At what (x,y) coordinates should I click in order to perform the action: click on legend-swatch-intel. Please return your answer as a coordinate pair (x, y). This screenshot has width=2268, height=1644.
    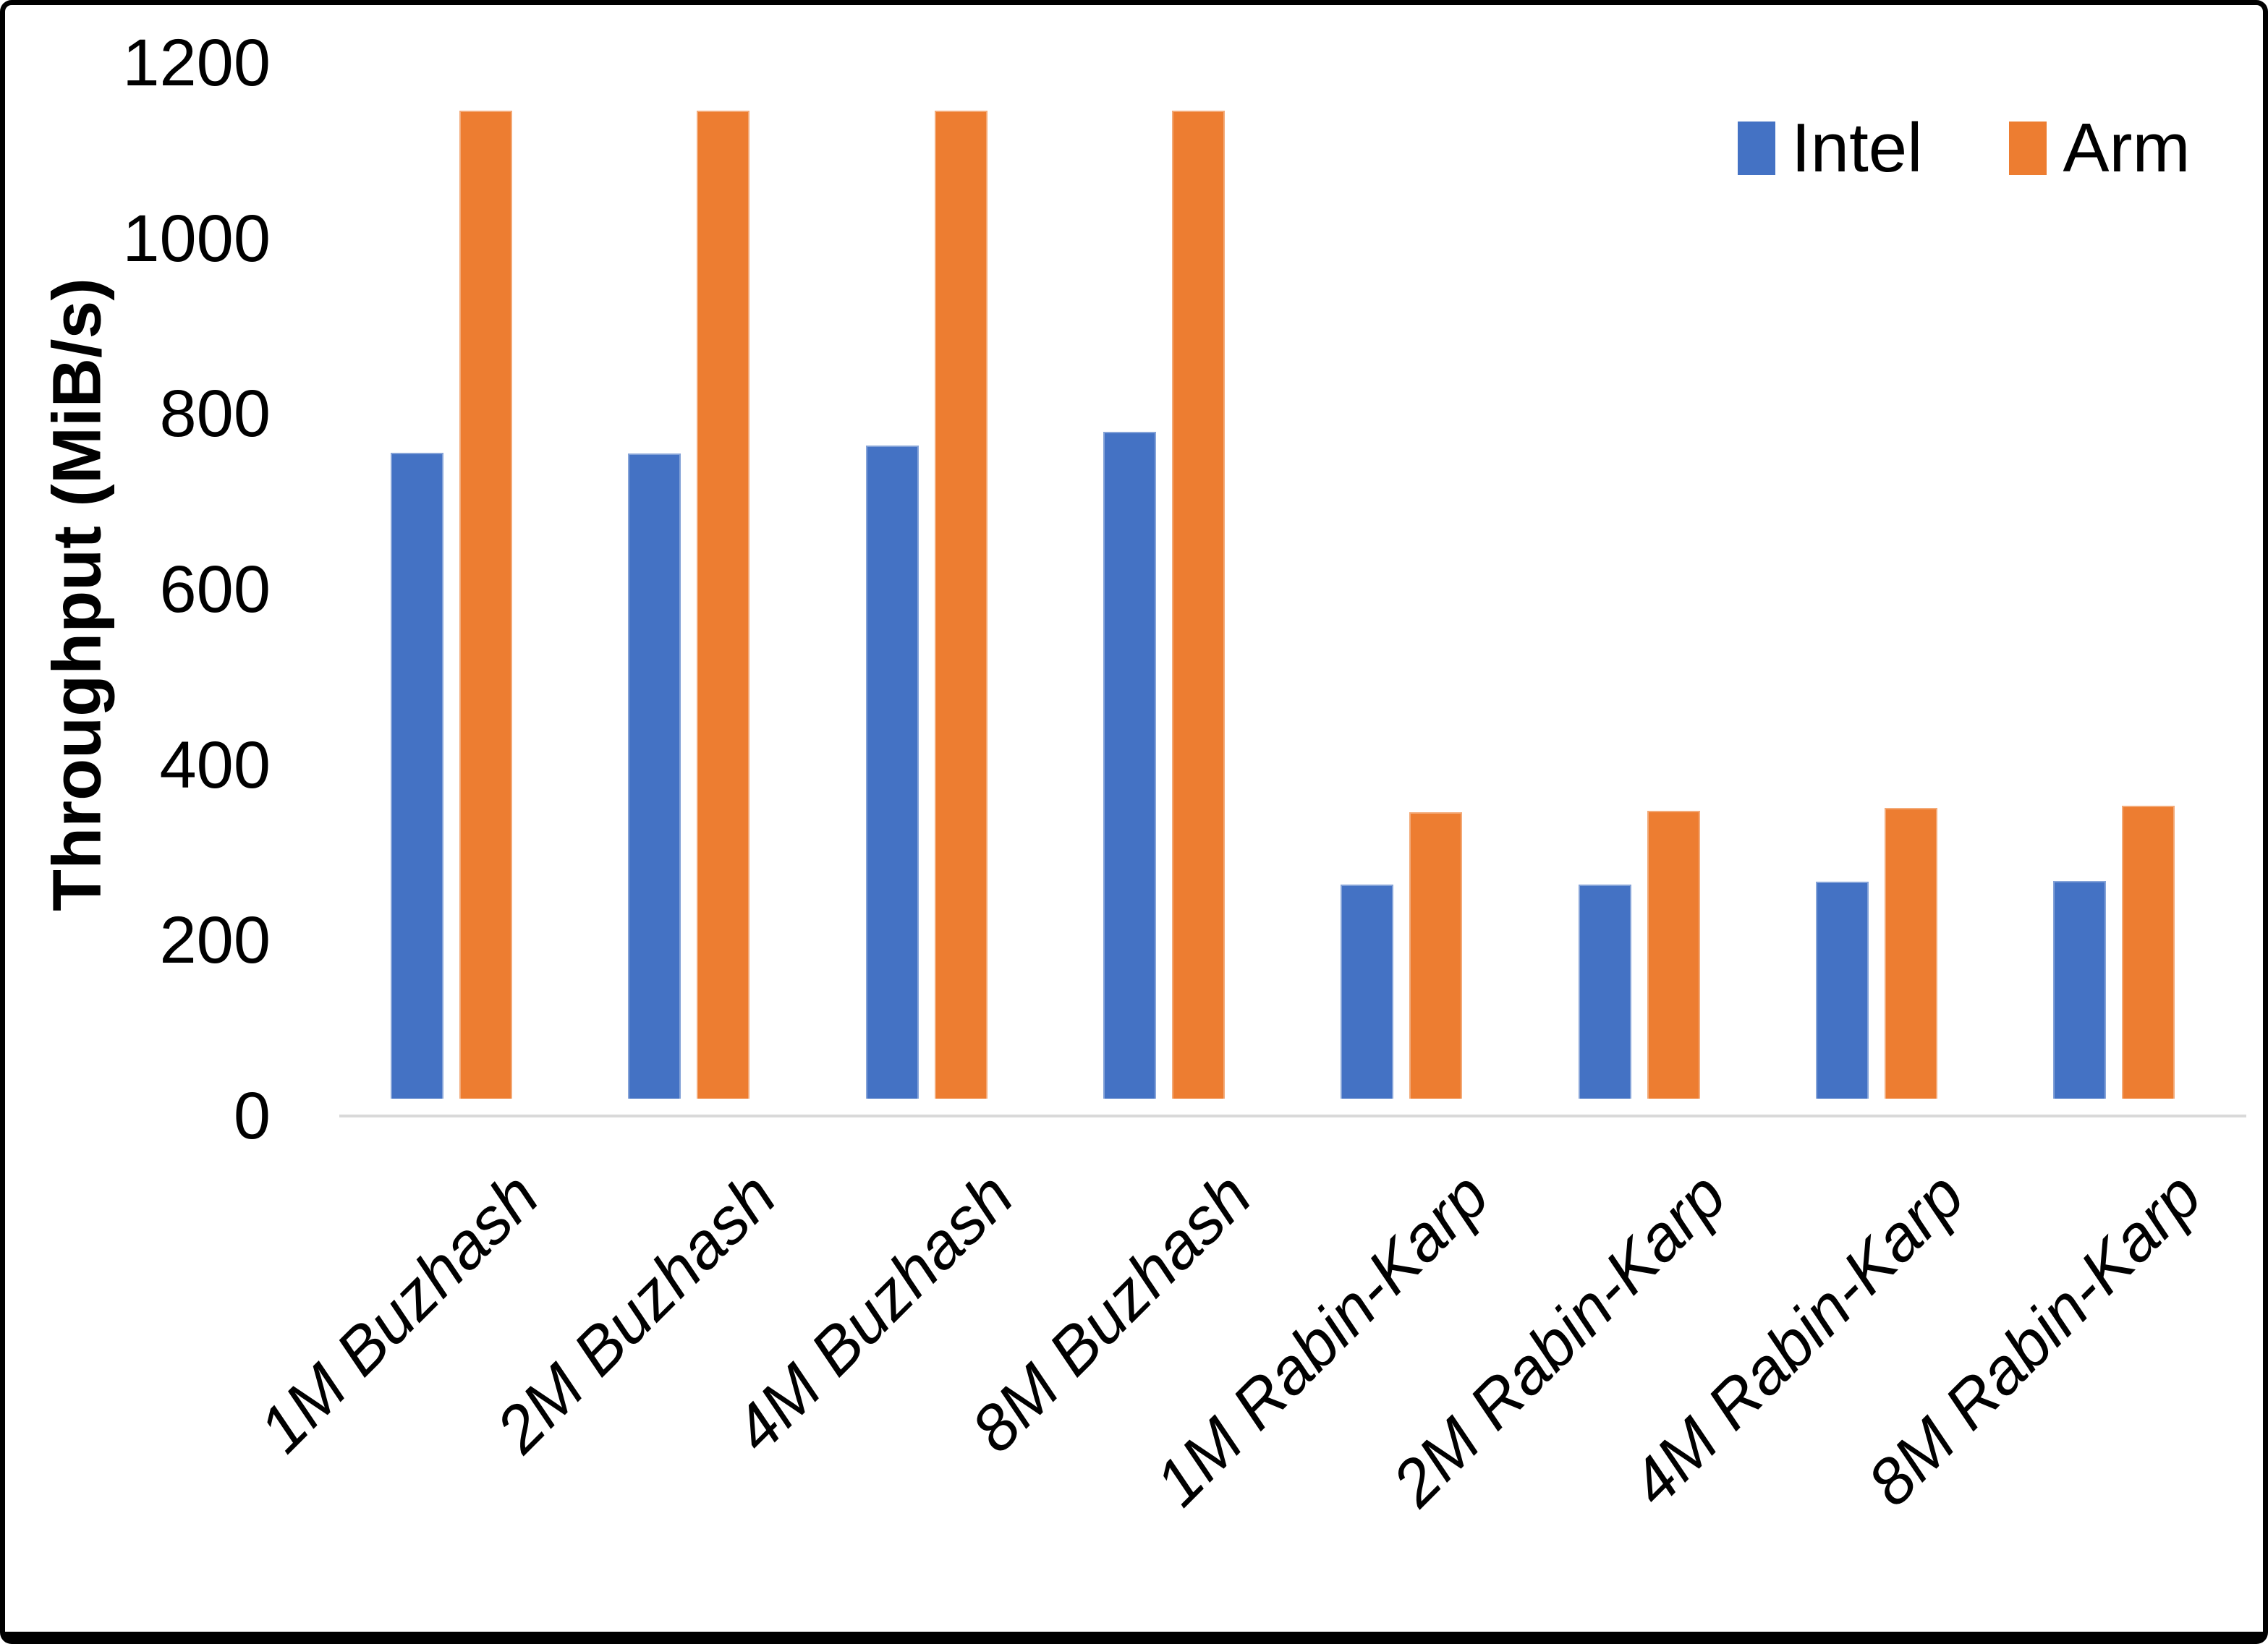
    Looking at the image, I should click on (1756, 148).